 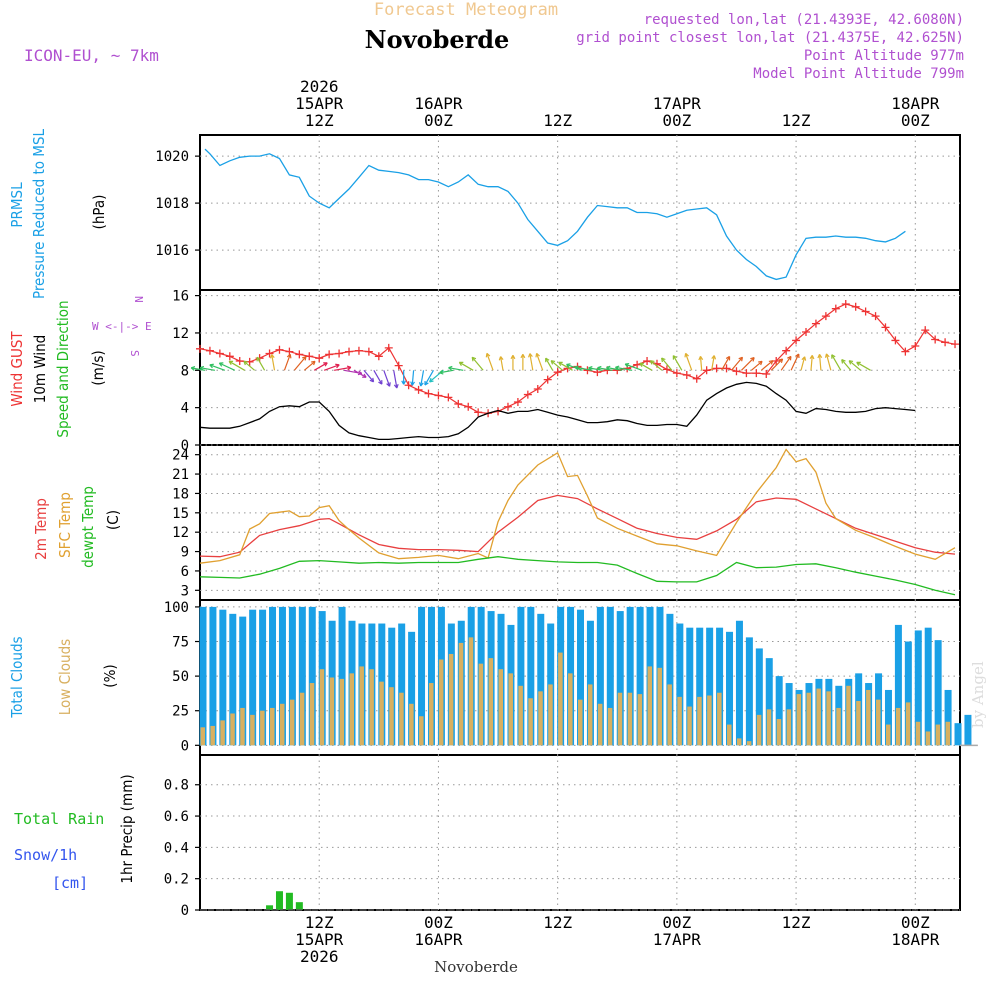 What do you see at coordinates (180, 533) in the screenshot?
I see `ytick-label: 12` at bounding box center [180, 533].